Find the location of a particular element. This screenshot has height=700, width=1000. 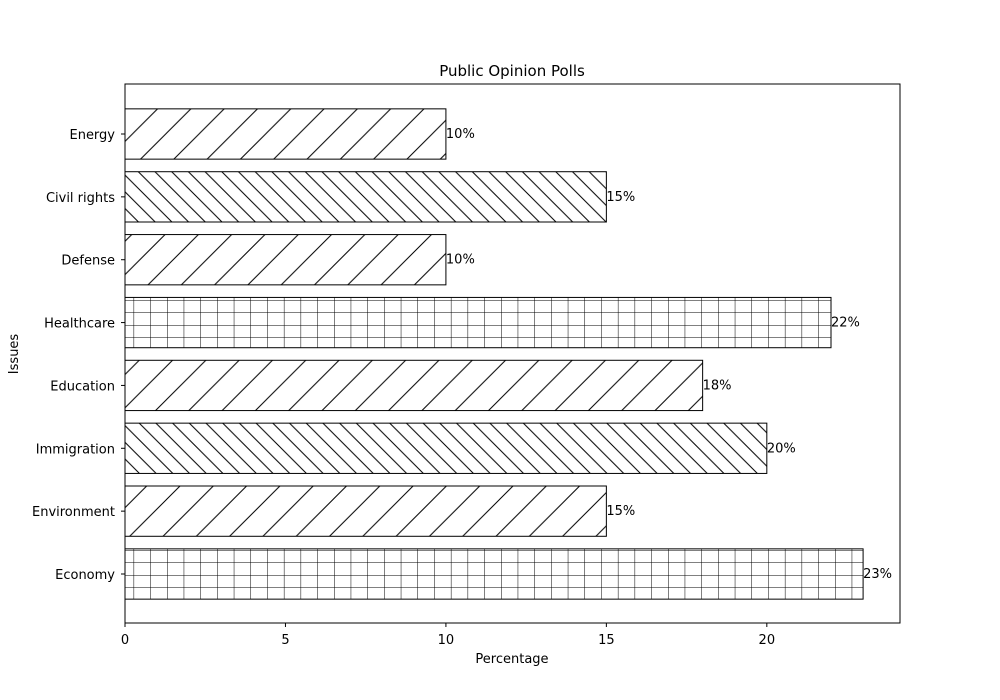

data-label-energy: 10% is located at coordinates (460, 134).